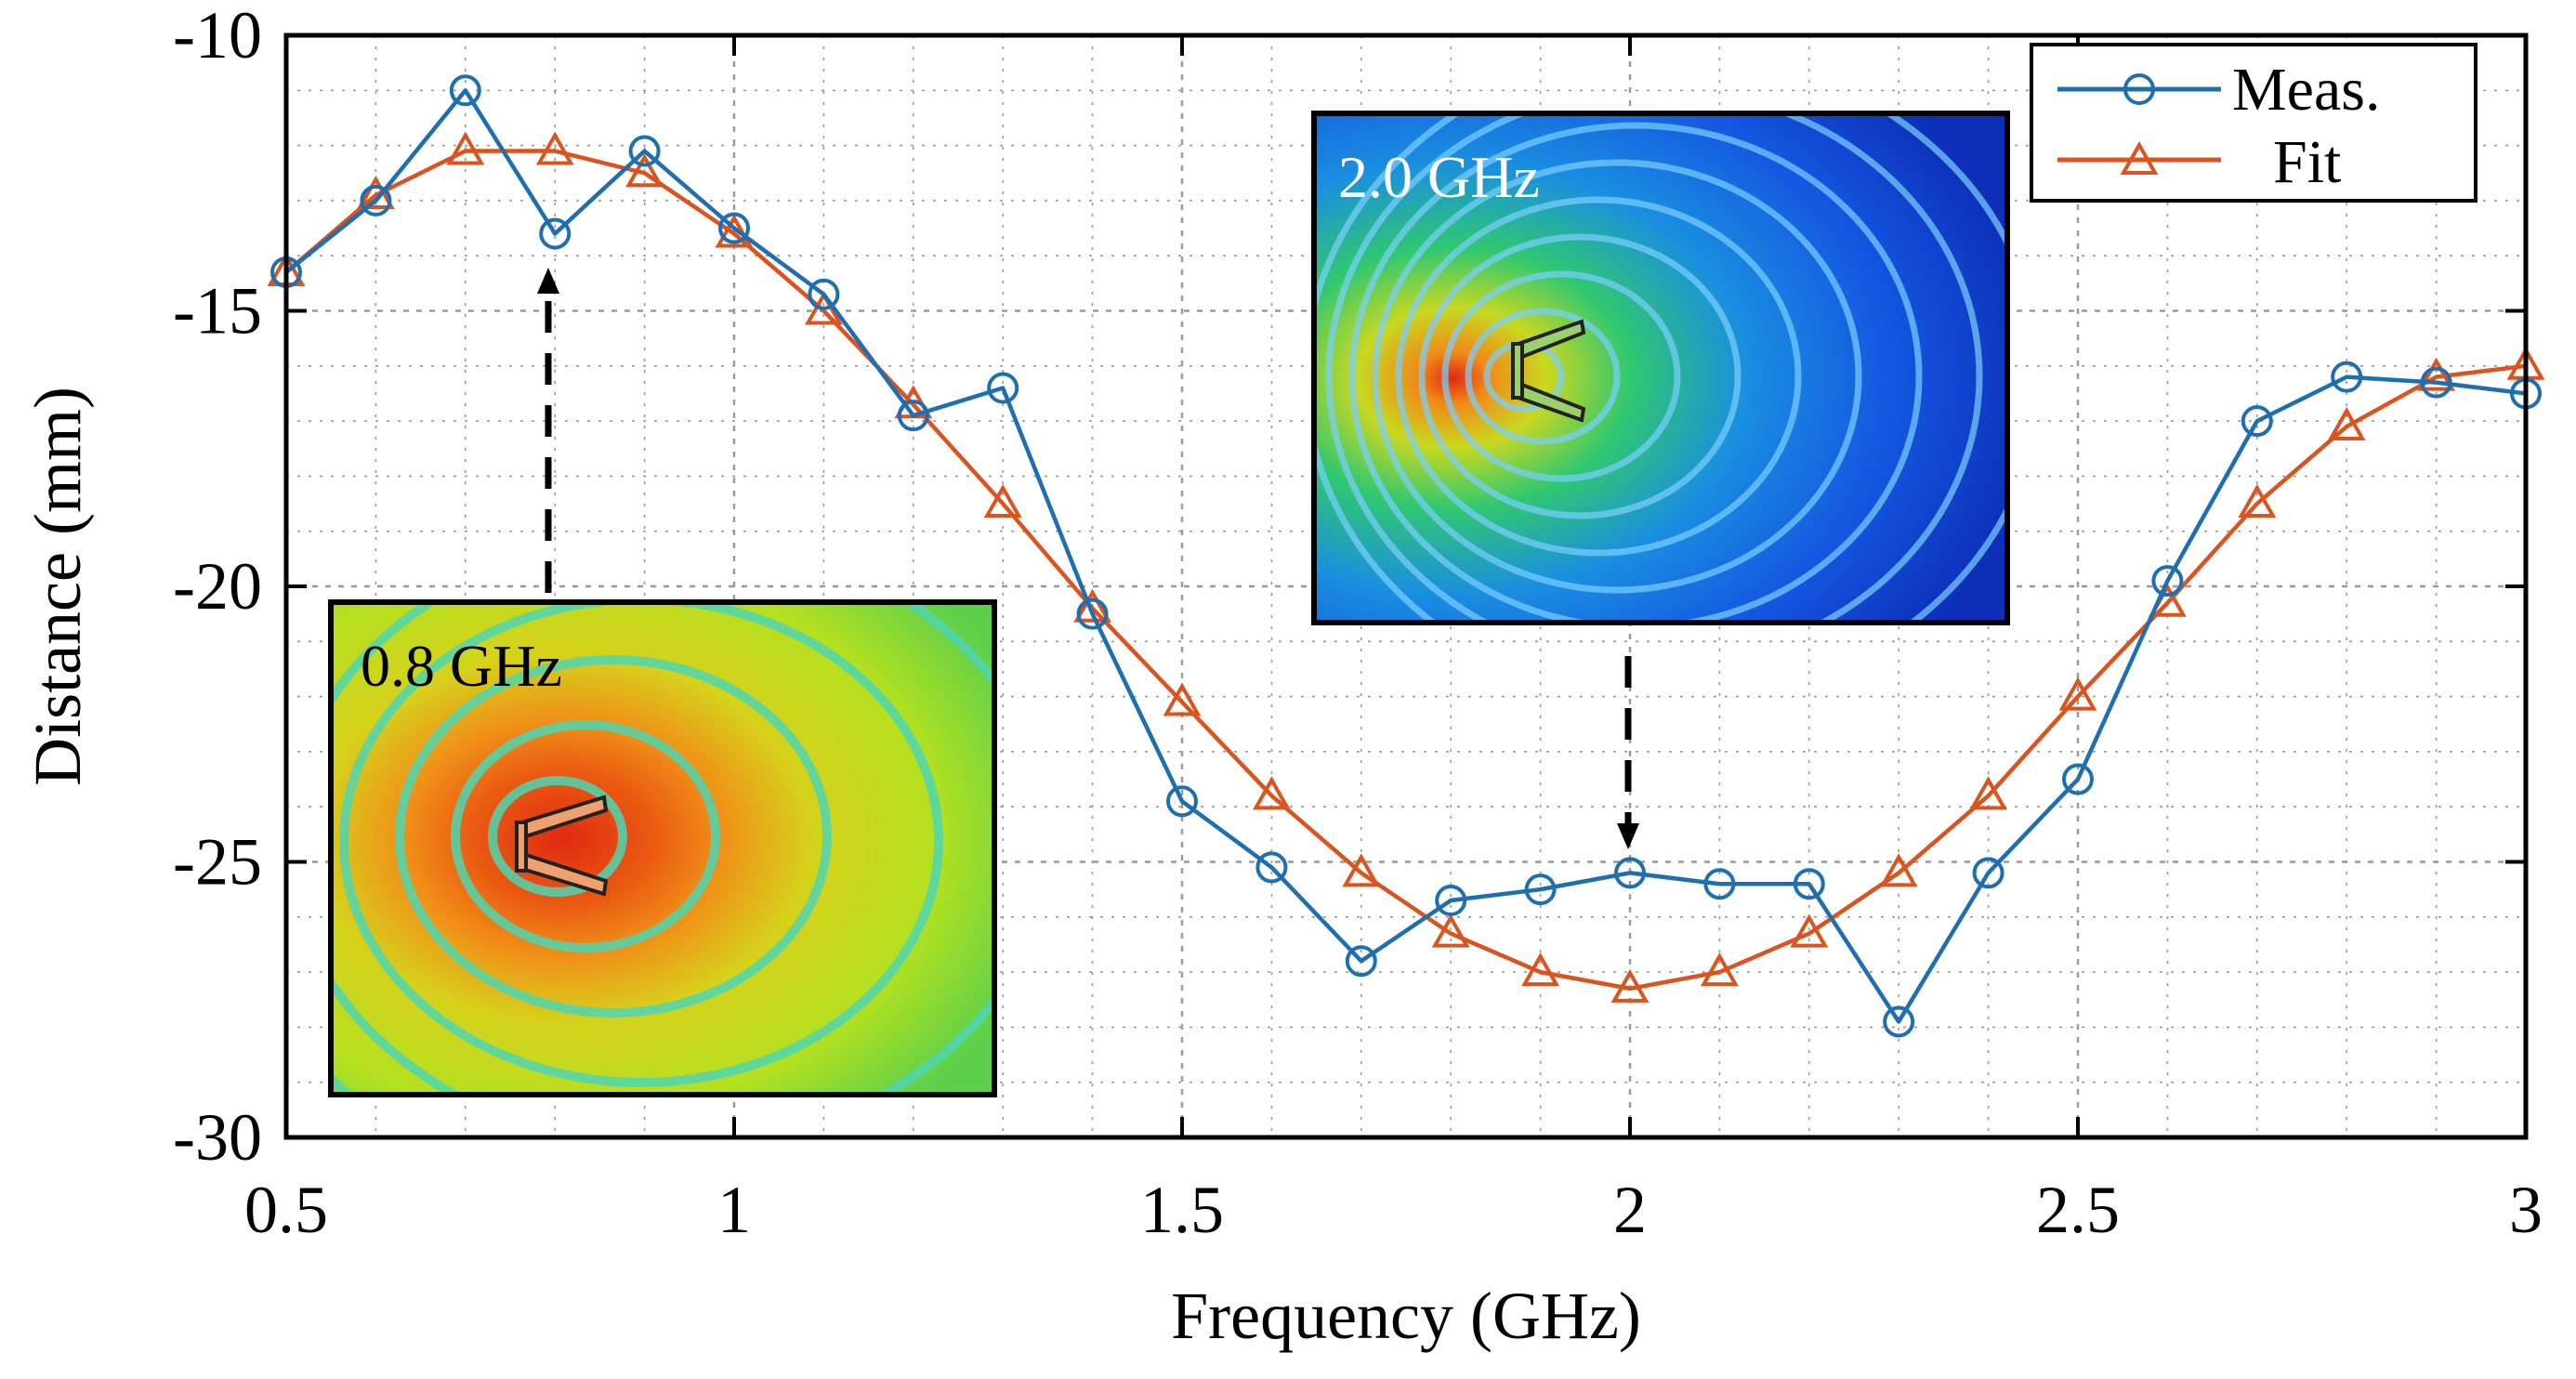  What do you see at coordinates (2306, 90) in the screenshot?
I see `legend-label-meas: Meas.` at bounding box center [2306, 90].